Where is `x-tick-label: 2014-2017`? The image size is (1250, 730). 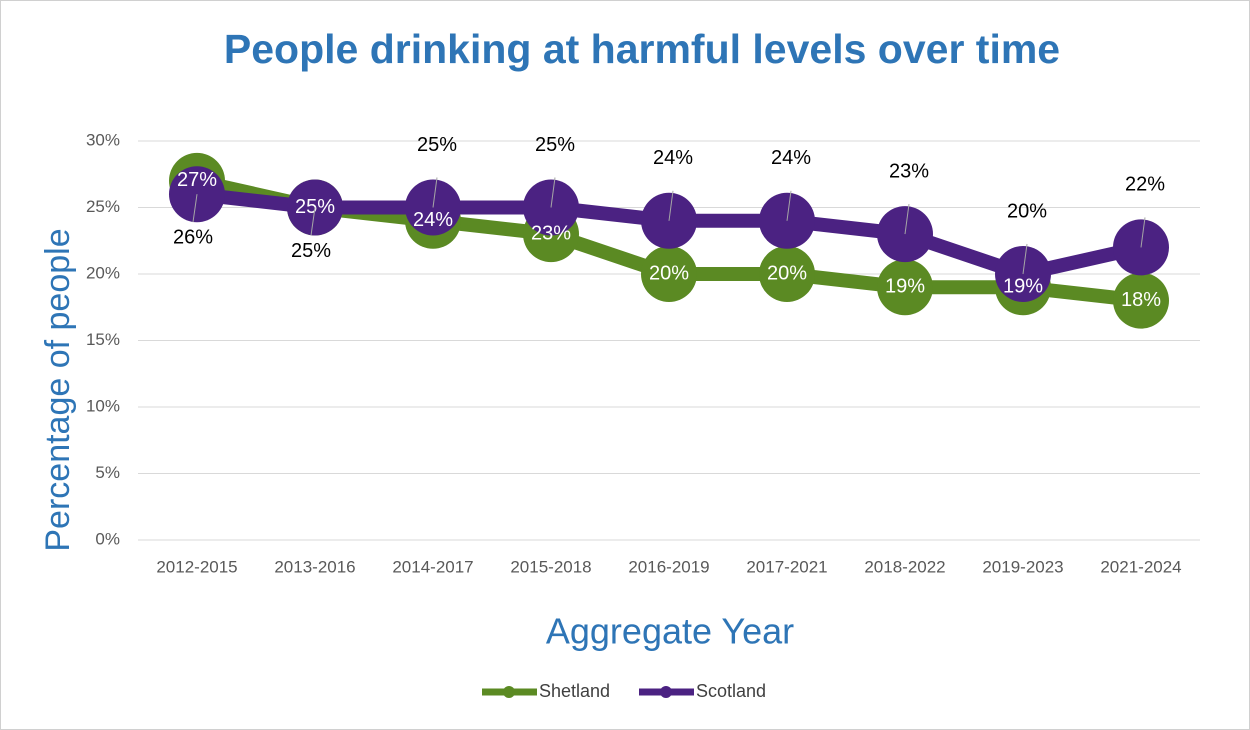
x-tick-label: 2014-2017 is located at coordinates (432, 566).